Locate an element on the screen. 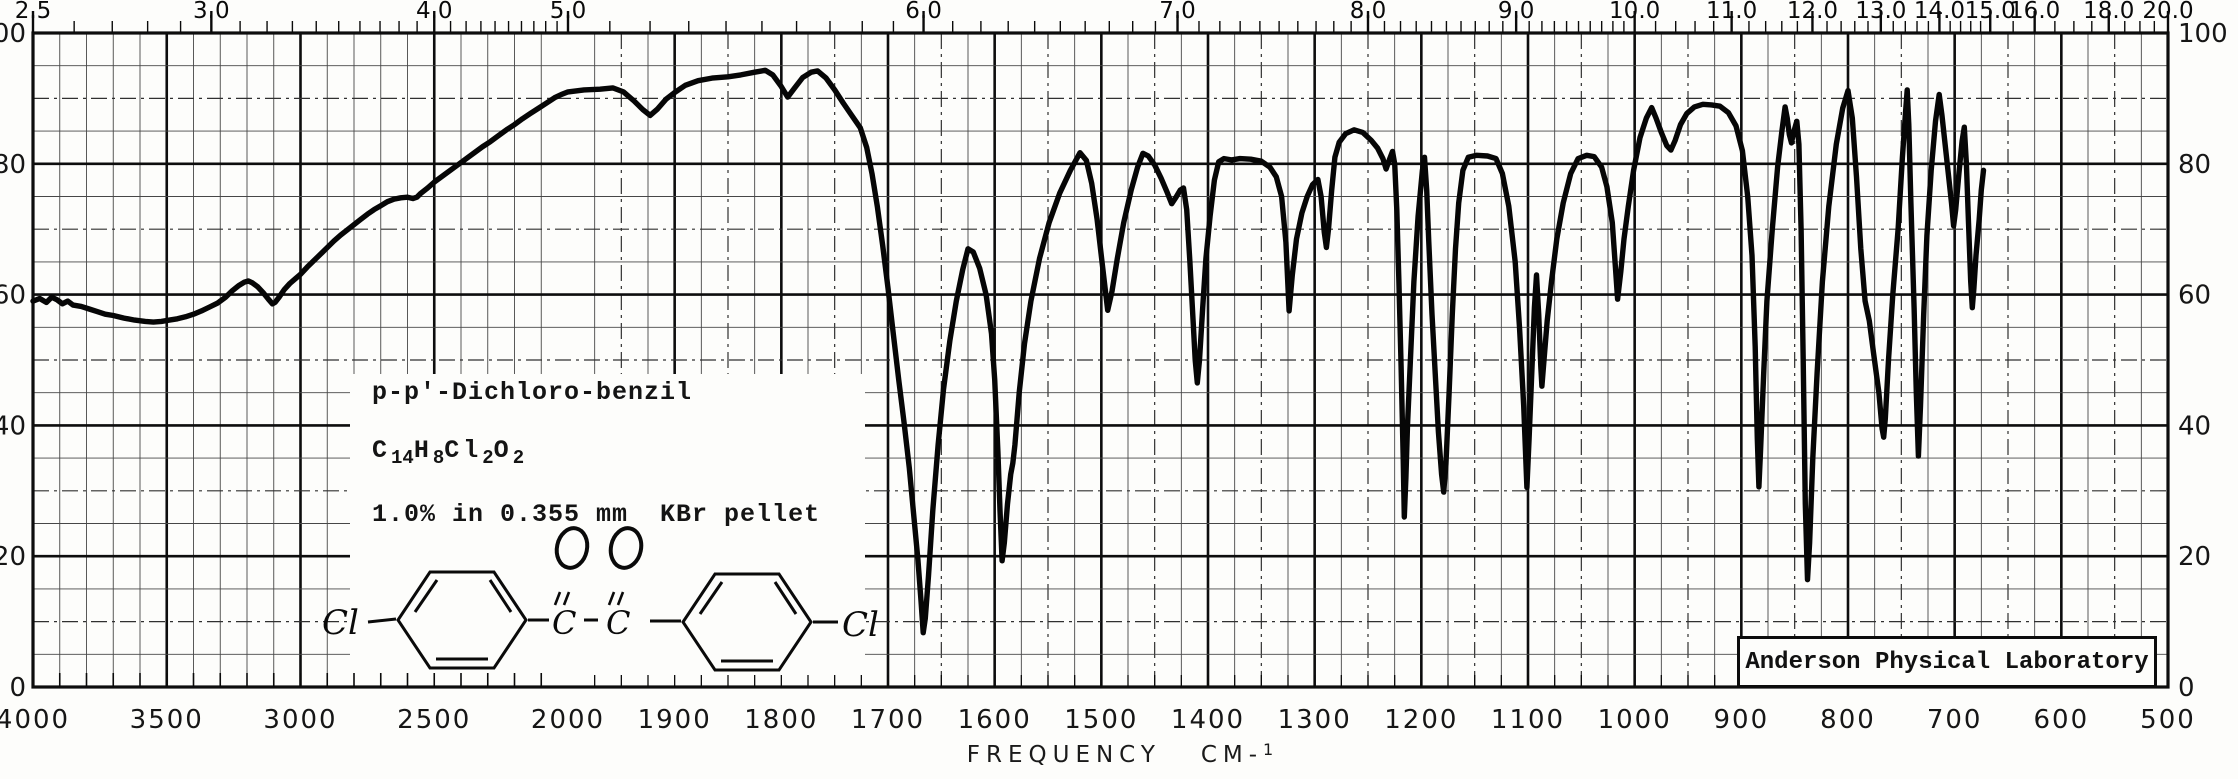 The image size is (2238, 779). top-tick-label: 3.0 is located at coordinates (211, 12).